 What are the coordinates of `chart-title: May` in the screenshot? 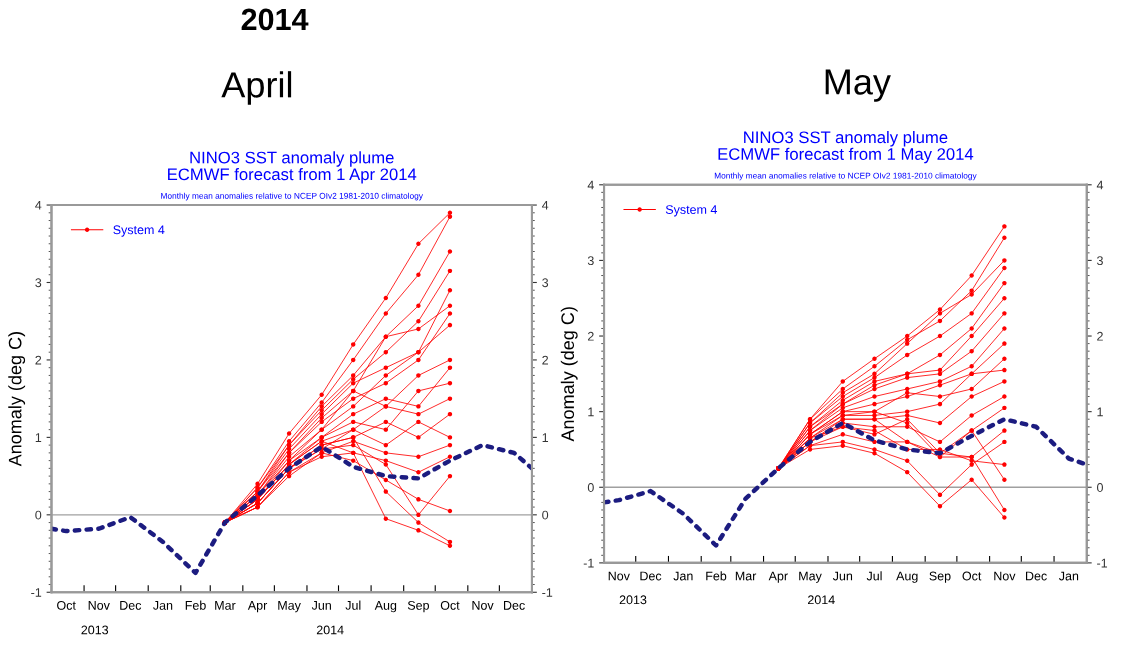 It's located at (858, 85).